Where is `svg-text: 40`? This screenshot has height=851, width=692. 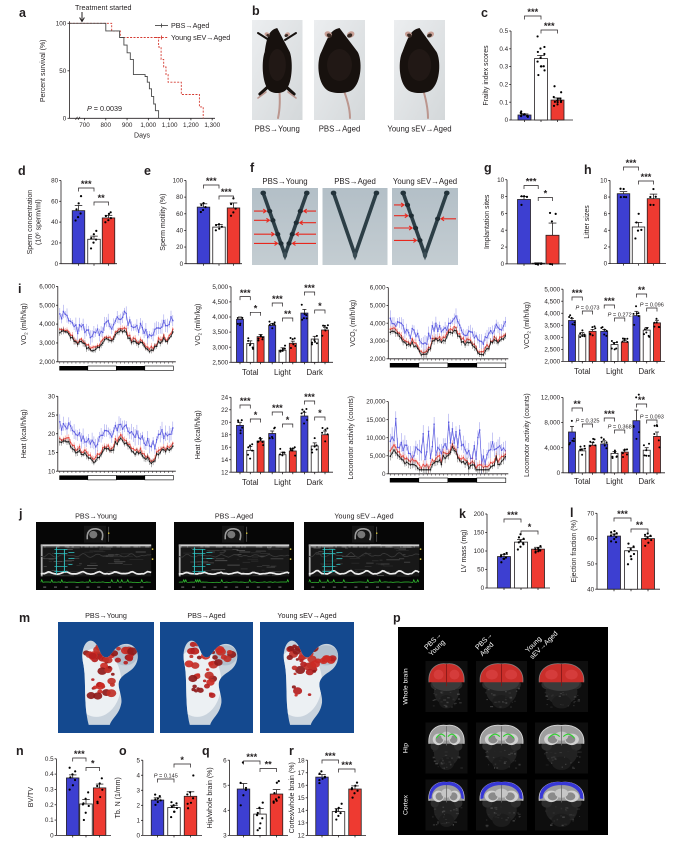 svg-text: 40 is located at coordinates (180, 231).